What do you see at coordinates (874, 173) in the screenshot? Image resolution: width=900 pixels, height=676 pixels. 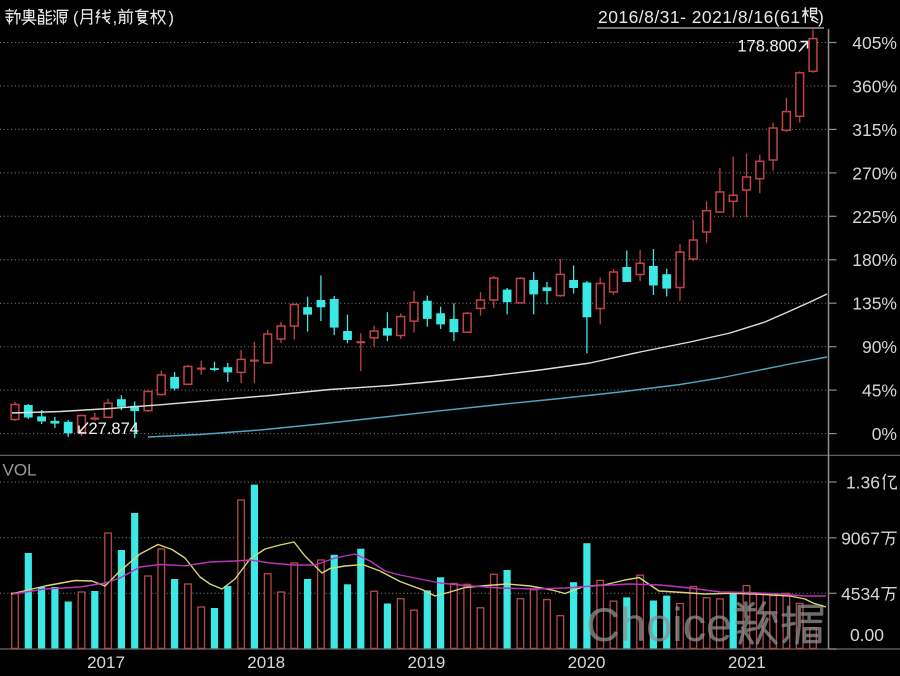 I see `svg-text: 270%` at bounding box center [874, 173].